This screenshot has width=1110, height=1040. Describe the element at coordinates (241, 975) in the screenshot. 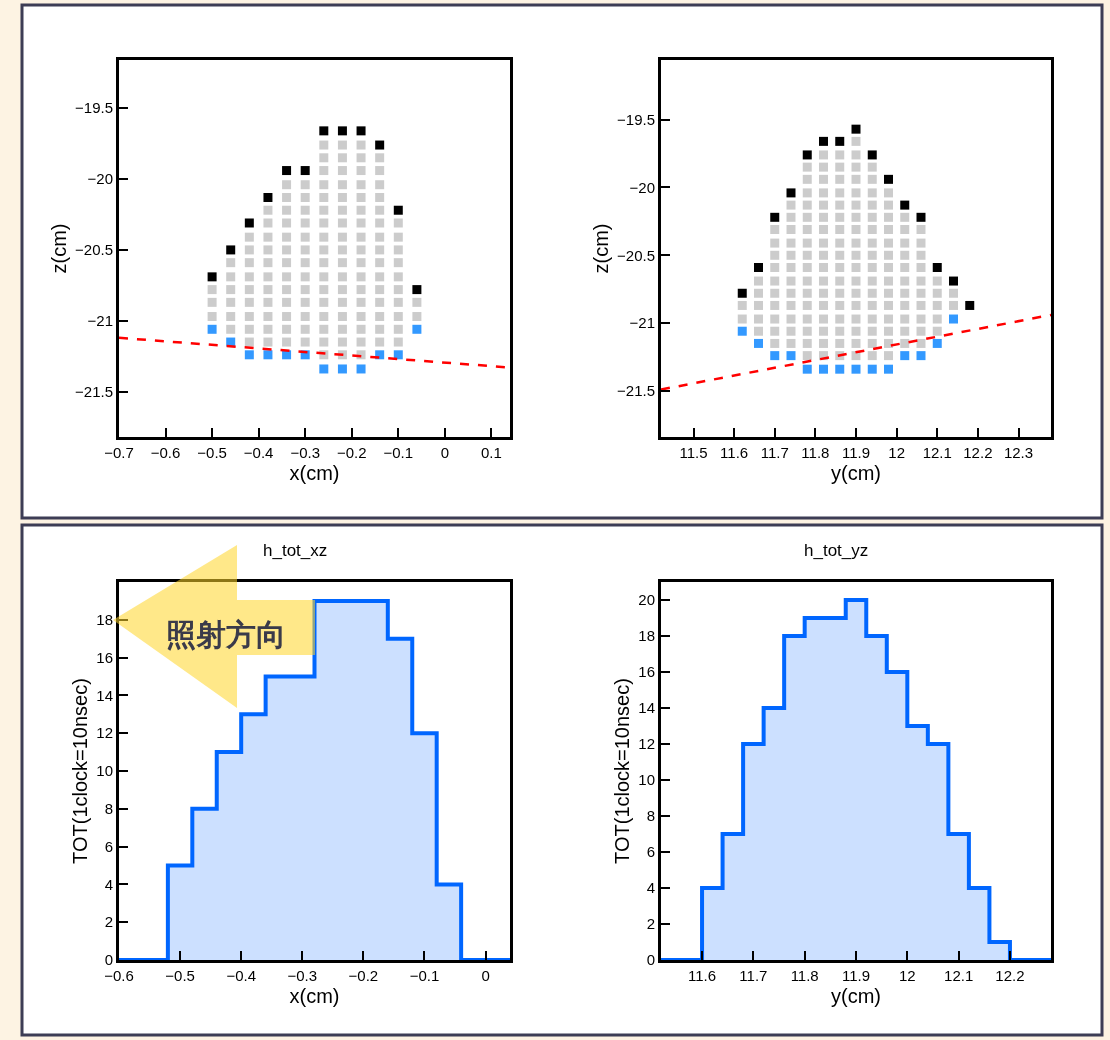

I see `x-tick-label: −0.4` at that location.